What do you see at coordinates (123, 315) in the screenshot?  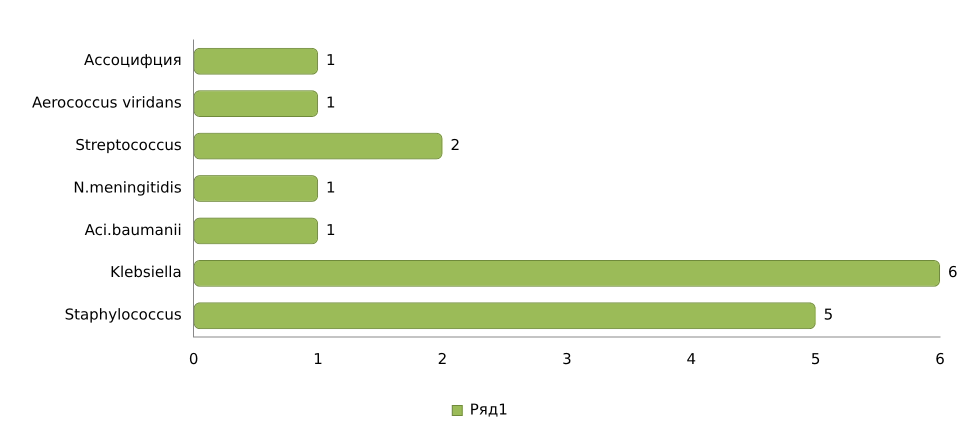 I see `y-tick-label: Staphylococcus` at bounding box center [123, 315].